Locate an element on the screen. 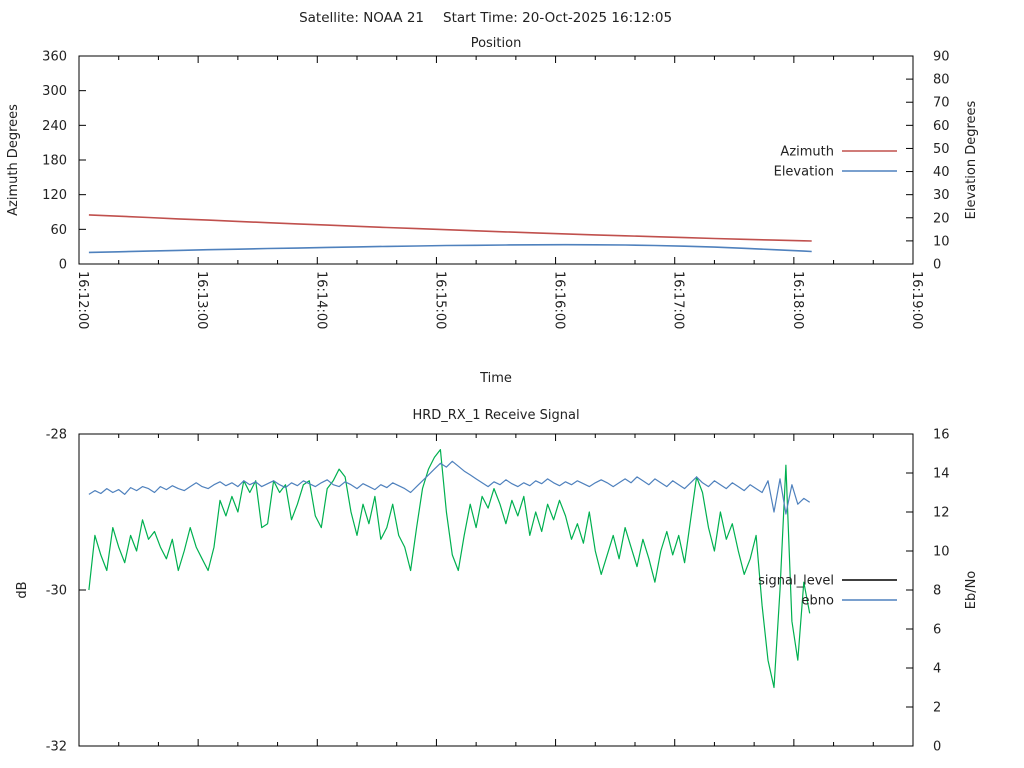  y2-tick-label: 20 is located at coordinates (941, 218).